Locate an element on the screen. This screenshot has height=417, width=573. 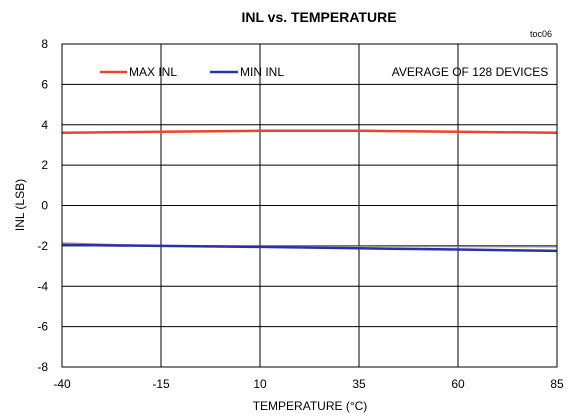
legend: MAX INL MIN INL is located at coordinates (192, 72).